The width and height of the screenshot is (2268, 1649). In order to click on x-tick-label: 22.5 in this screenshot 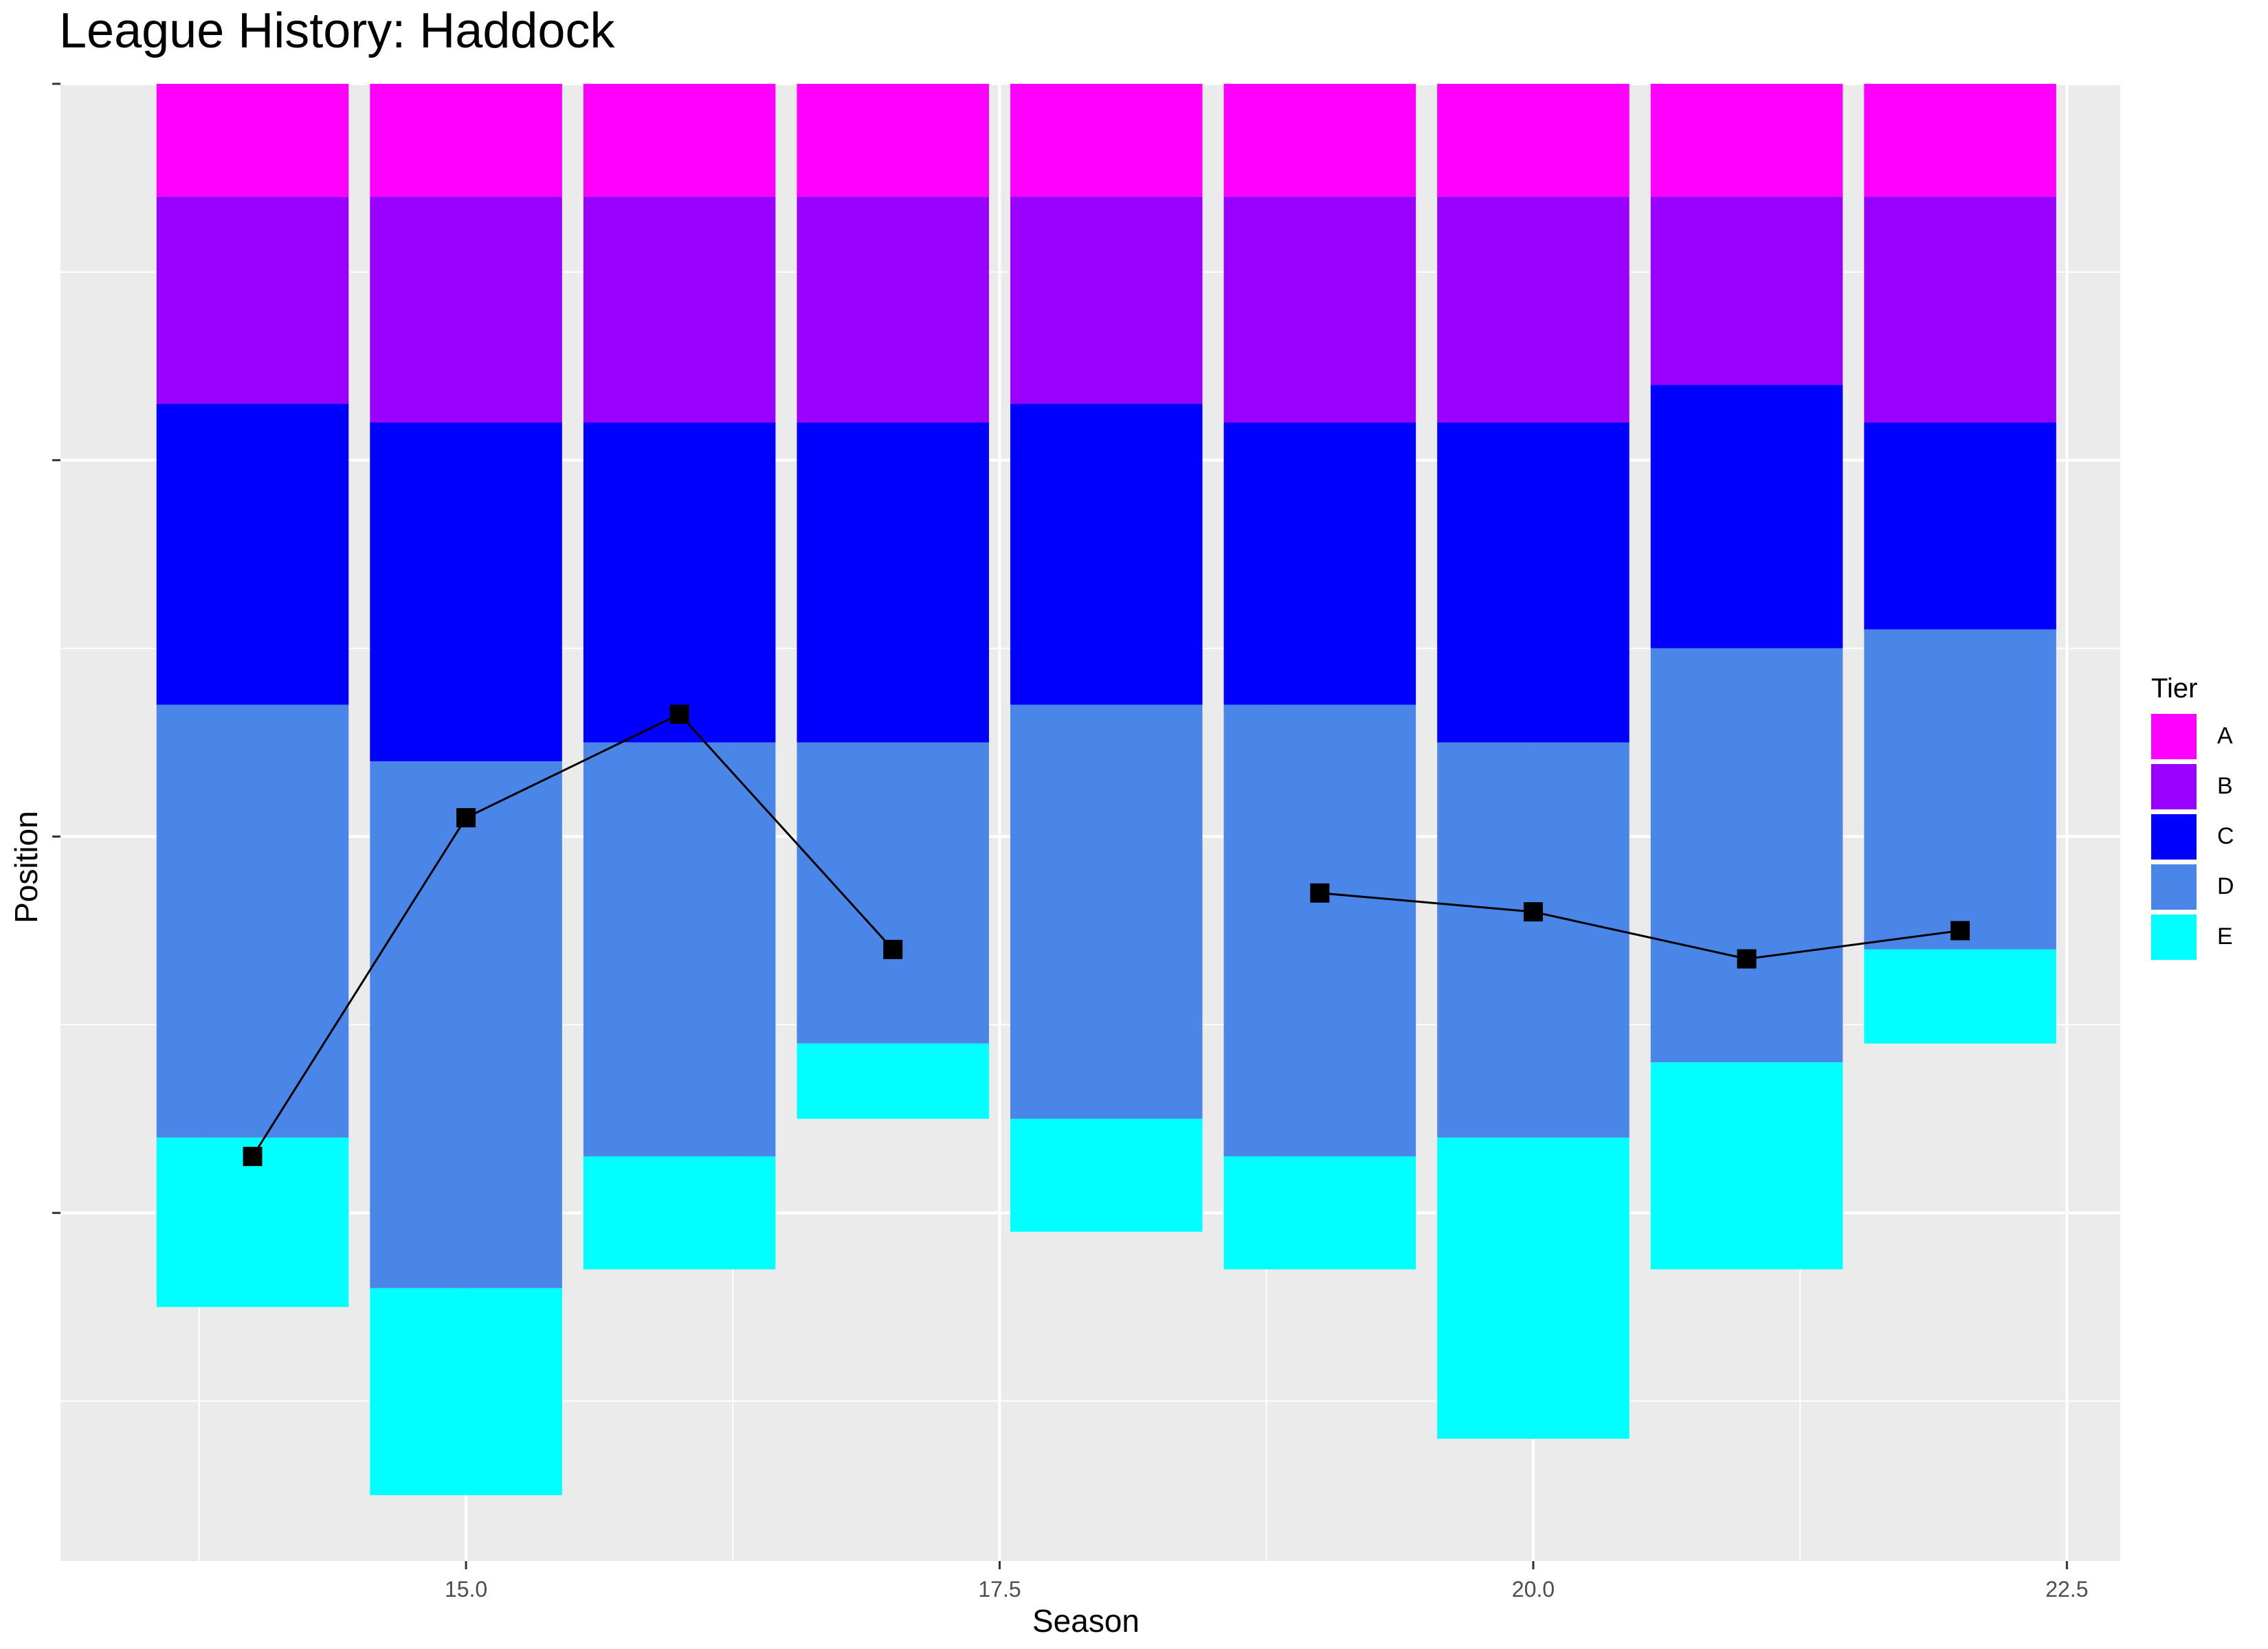, I will do `click(2066, 1590)`.